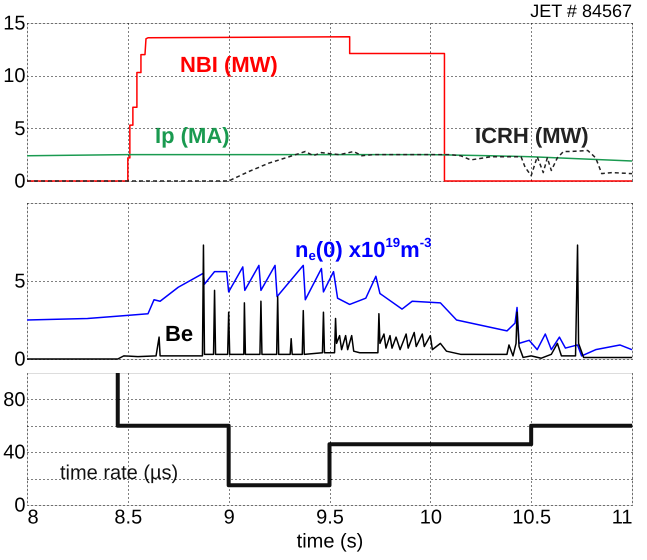  Describe the element at coordinates (532, 135) in the screenshot. I see `series-label: ICRH (MW)` at that location.